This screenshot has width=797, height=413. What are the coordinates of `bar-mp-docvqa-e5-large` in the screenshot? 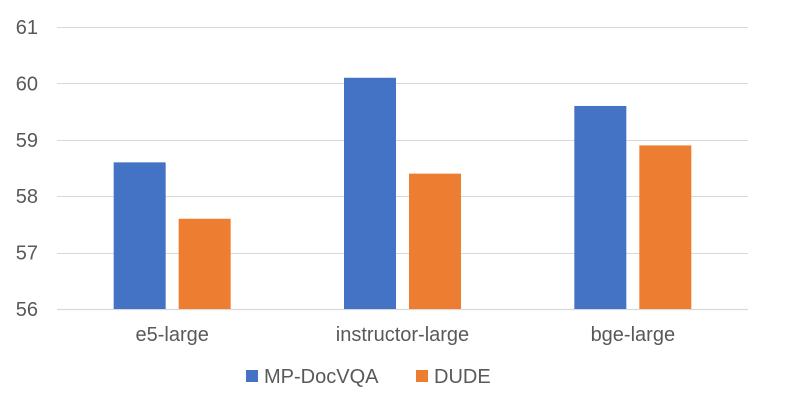 It's located at (139, 235).